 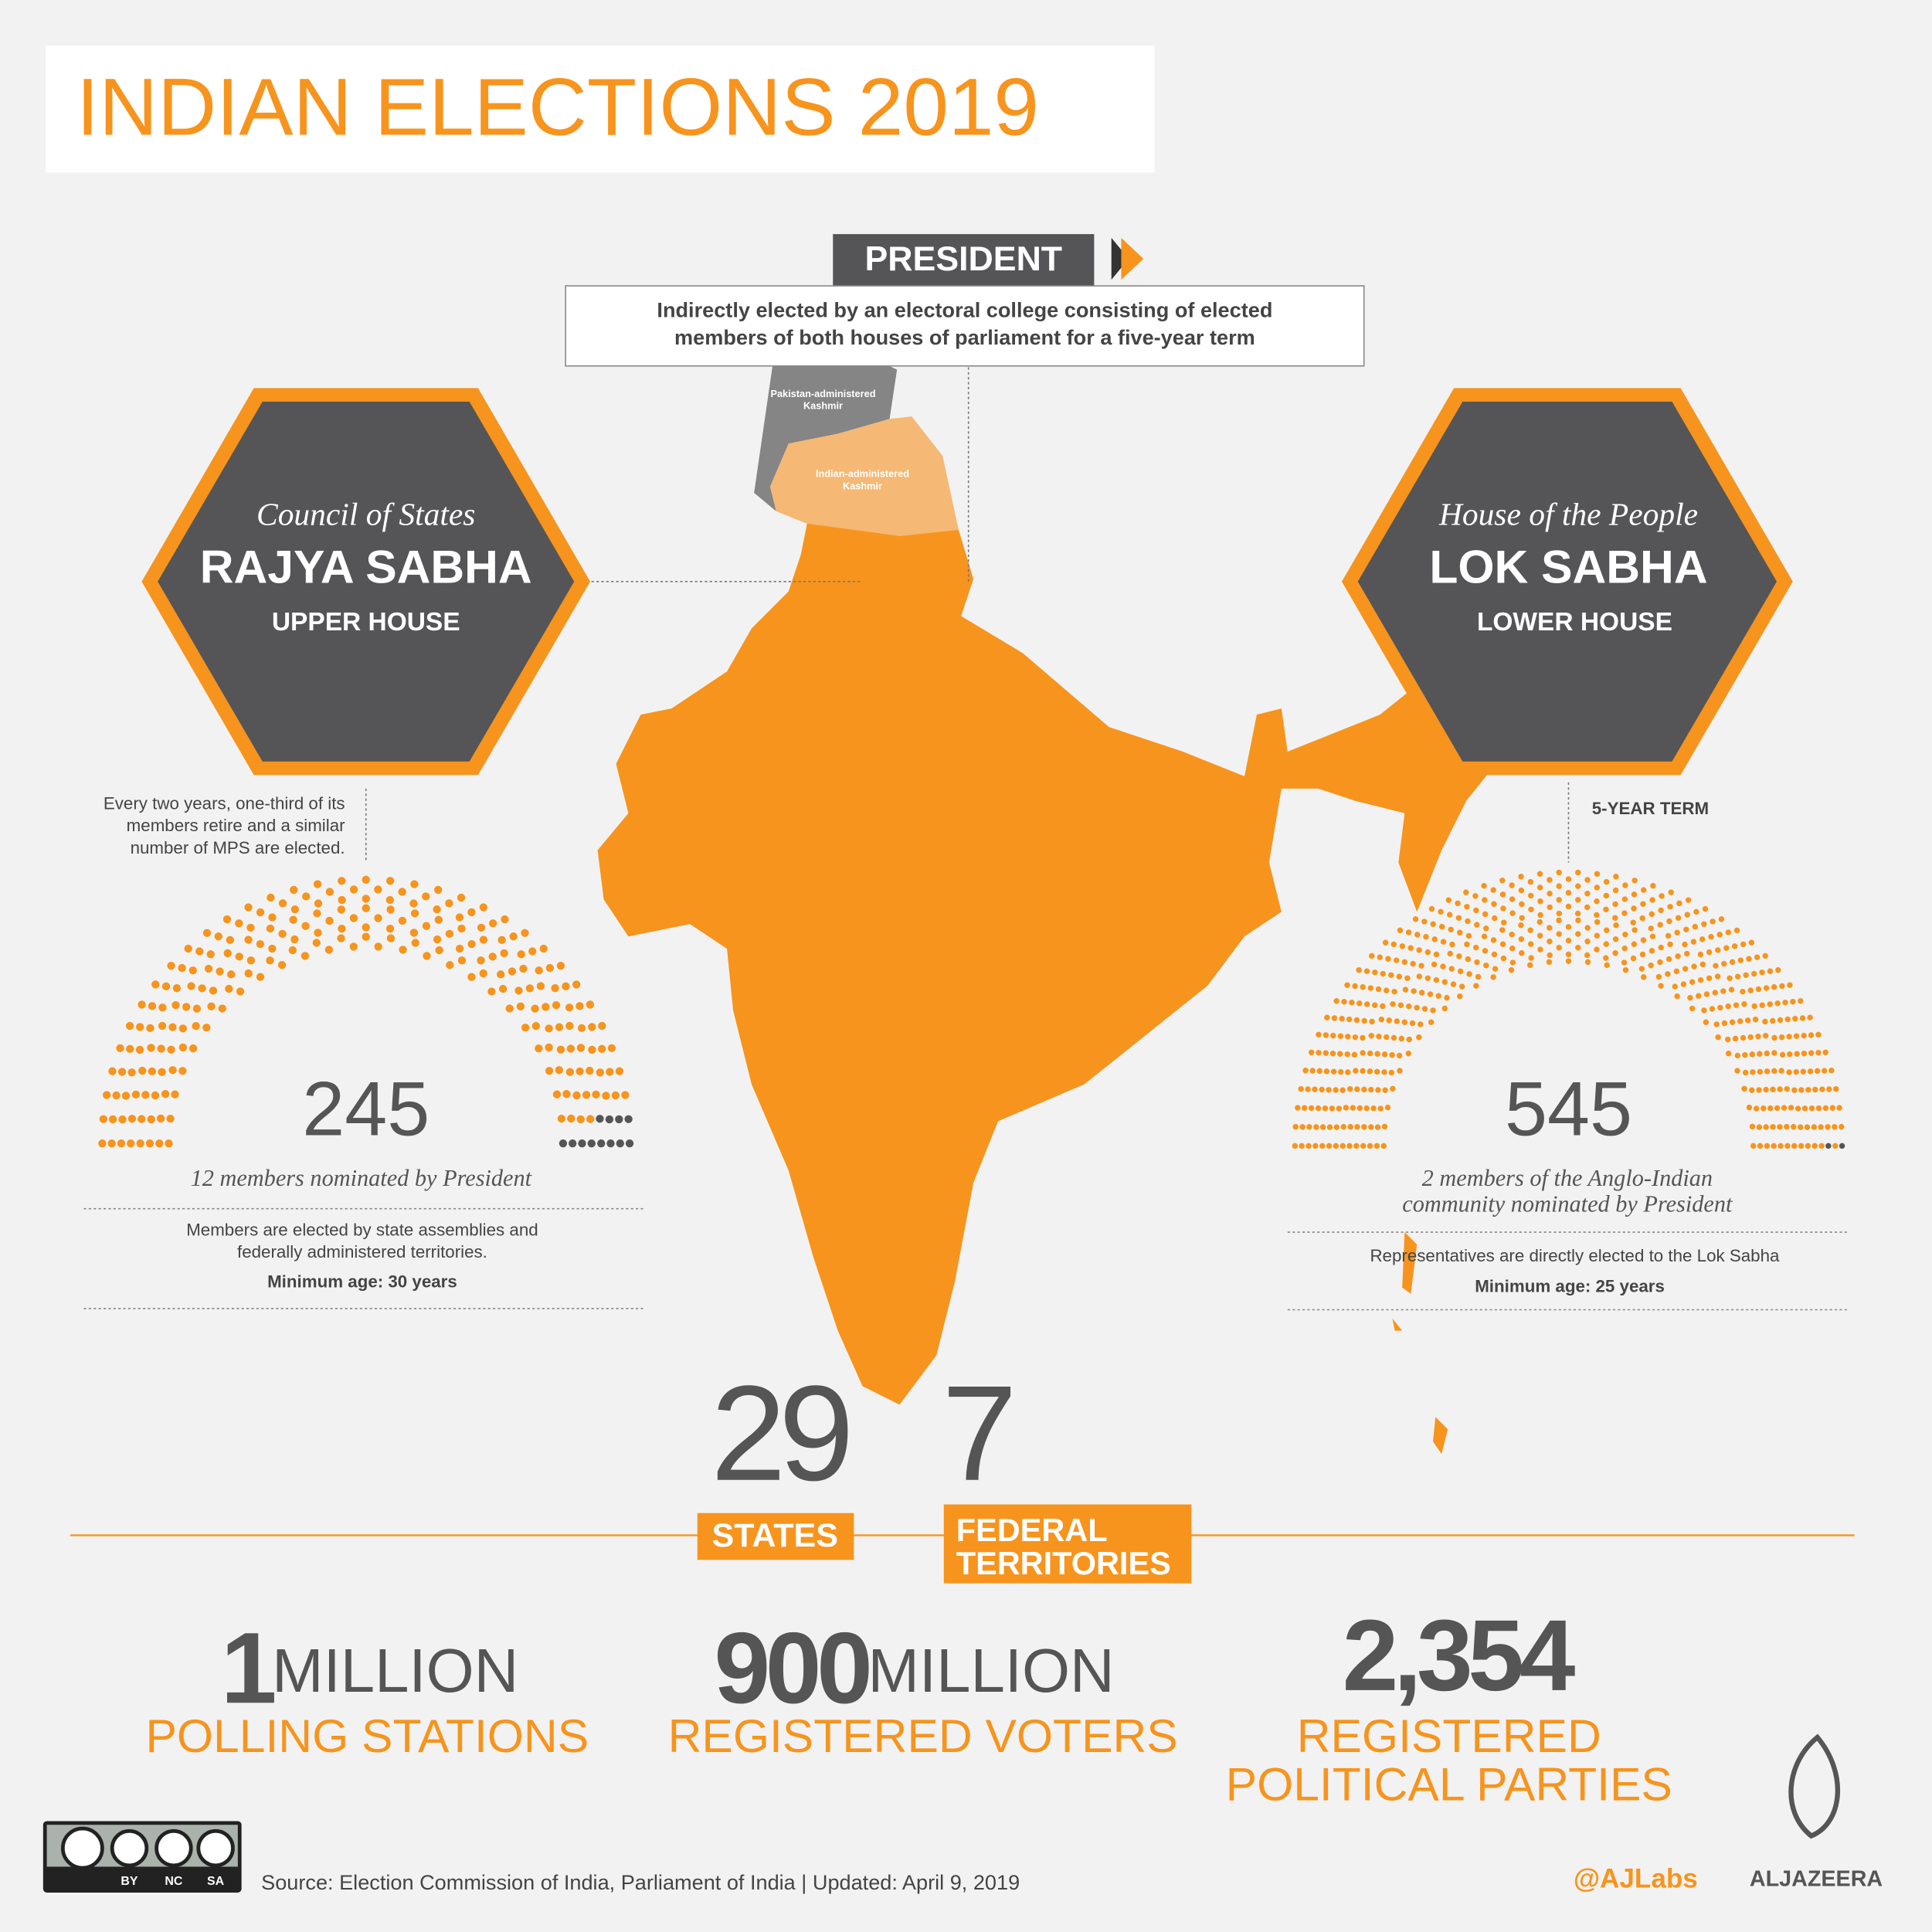 I want to click on stat-unit: MILLION, so click(x=992, y=1671).